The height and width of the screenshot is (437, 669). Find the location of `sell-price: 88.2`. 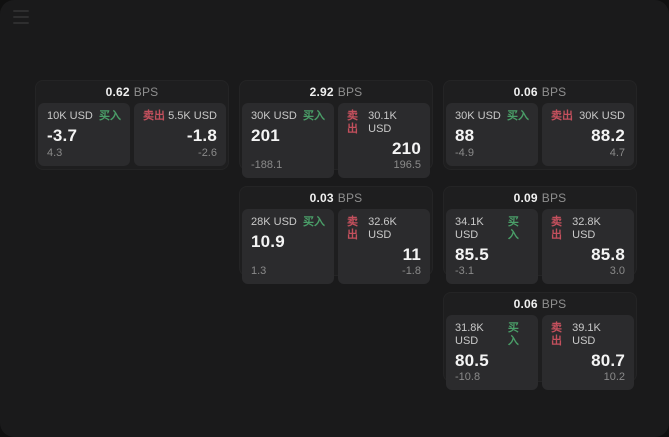

sell-price: 88.2 is located at coordinates (608, 135).